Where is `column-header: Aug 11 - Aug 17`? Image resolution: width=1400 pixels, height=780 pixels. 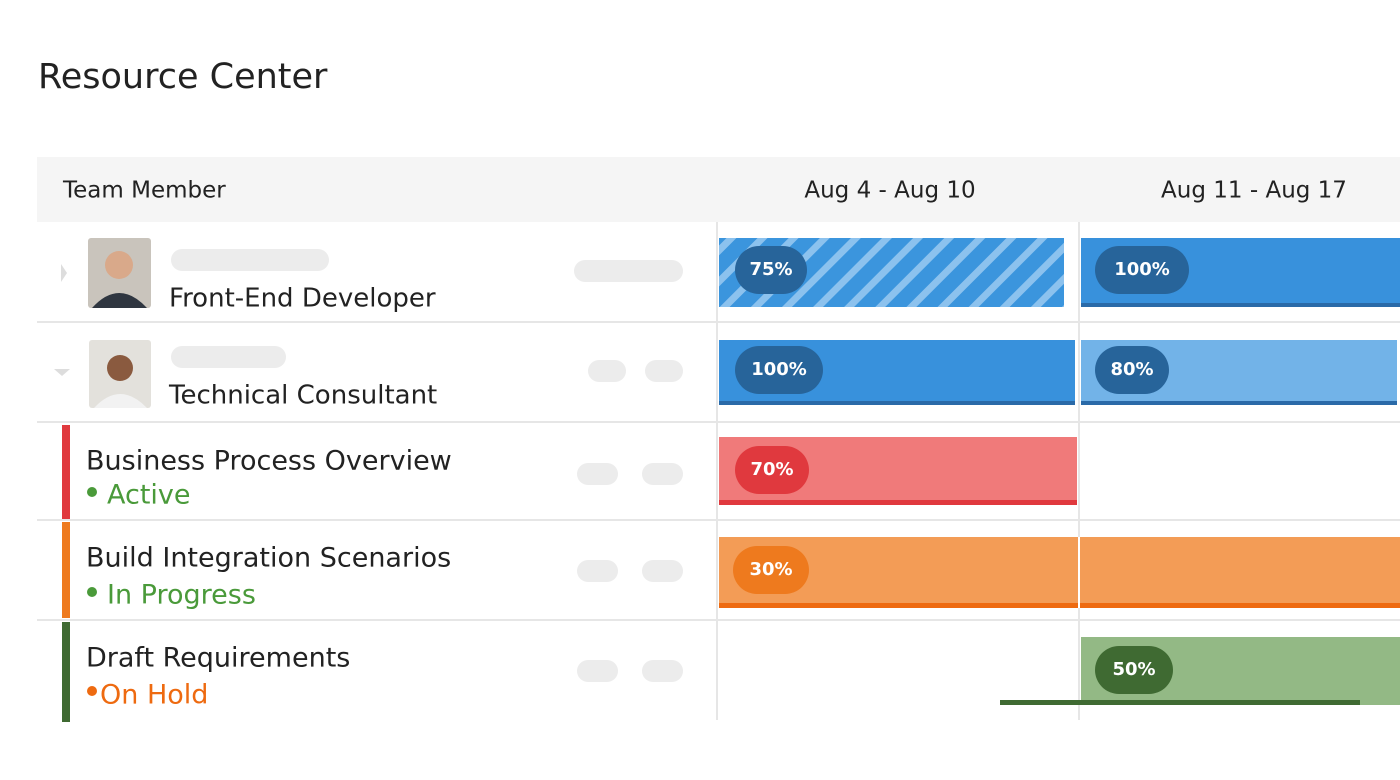
column-header: Aug 11 - Aug 17 is located at coordinates (1254, 191).